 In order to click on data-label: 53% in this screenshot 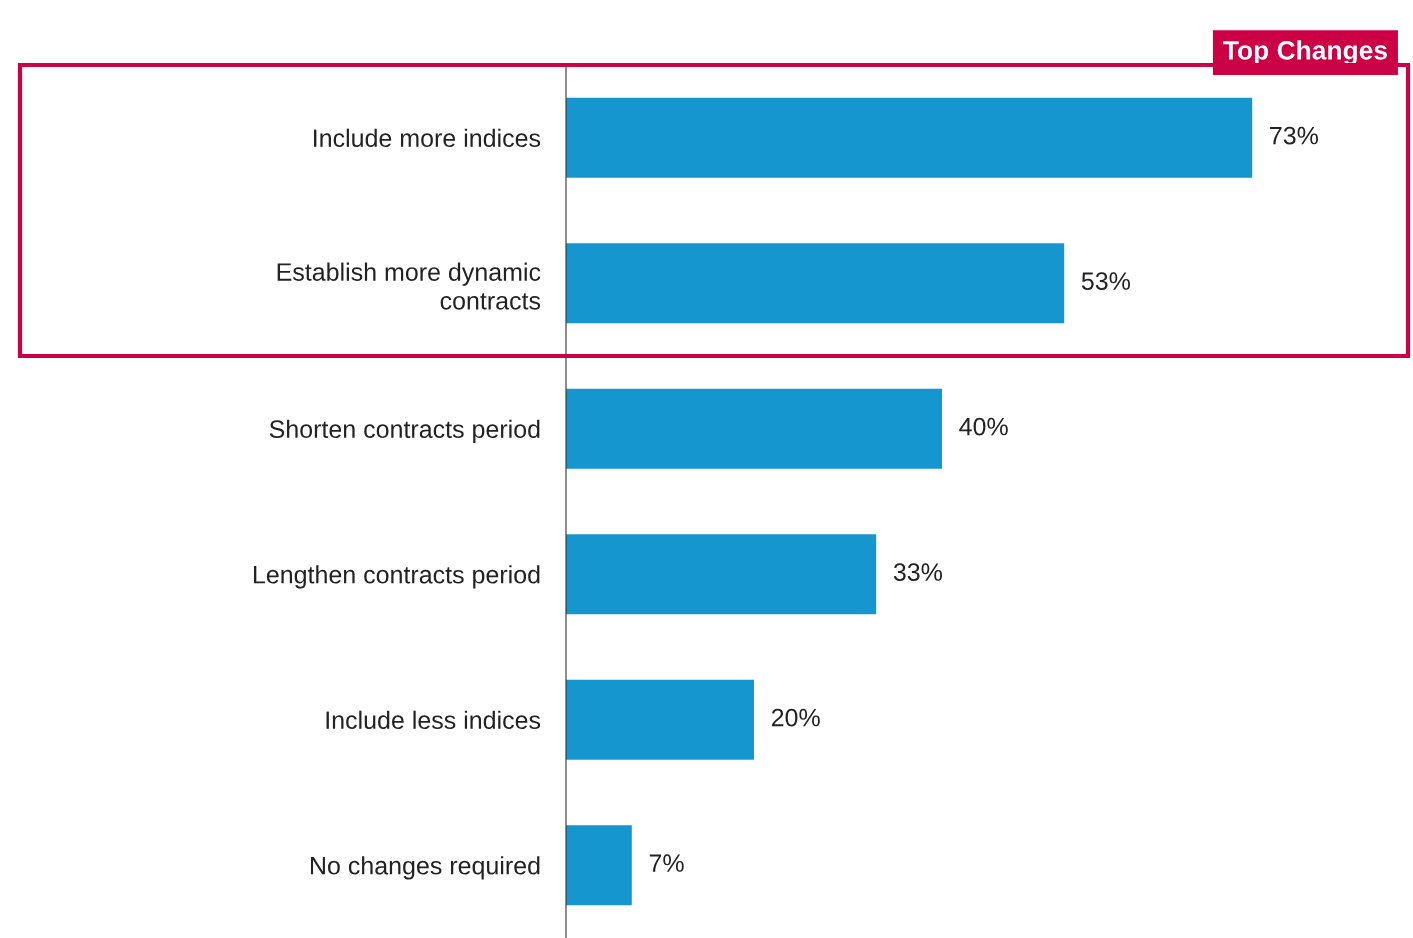, I will do `click(1105, 281)`.